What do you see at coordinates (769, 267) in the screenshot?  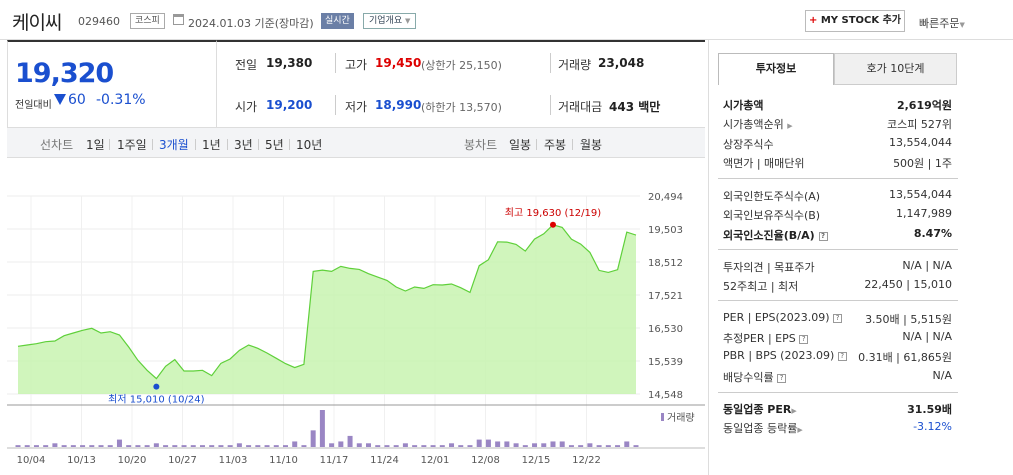 I see `opinion-label: 투자의견 | 목표주가` at bounding box center [769, 267].